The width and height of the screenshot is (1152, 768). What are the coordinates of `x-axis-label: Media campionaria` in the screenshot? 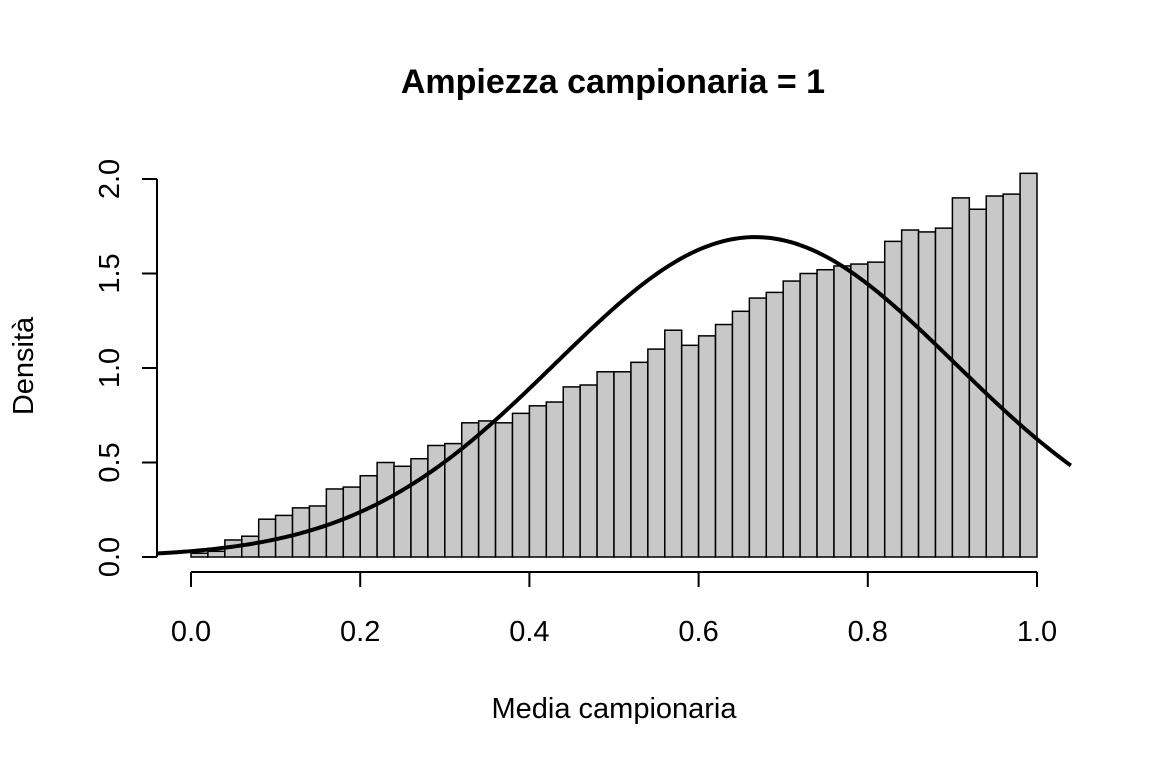 It's located at (614, 709).